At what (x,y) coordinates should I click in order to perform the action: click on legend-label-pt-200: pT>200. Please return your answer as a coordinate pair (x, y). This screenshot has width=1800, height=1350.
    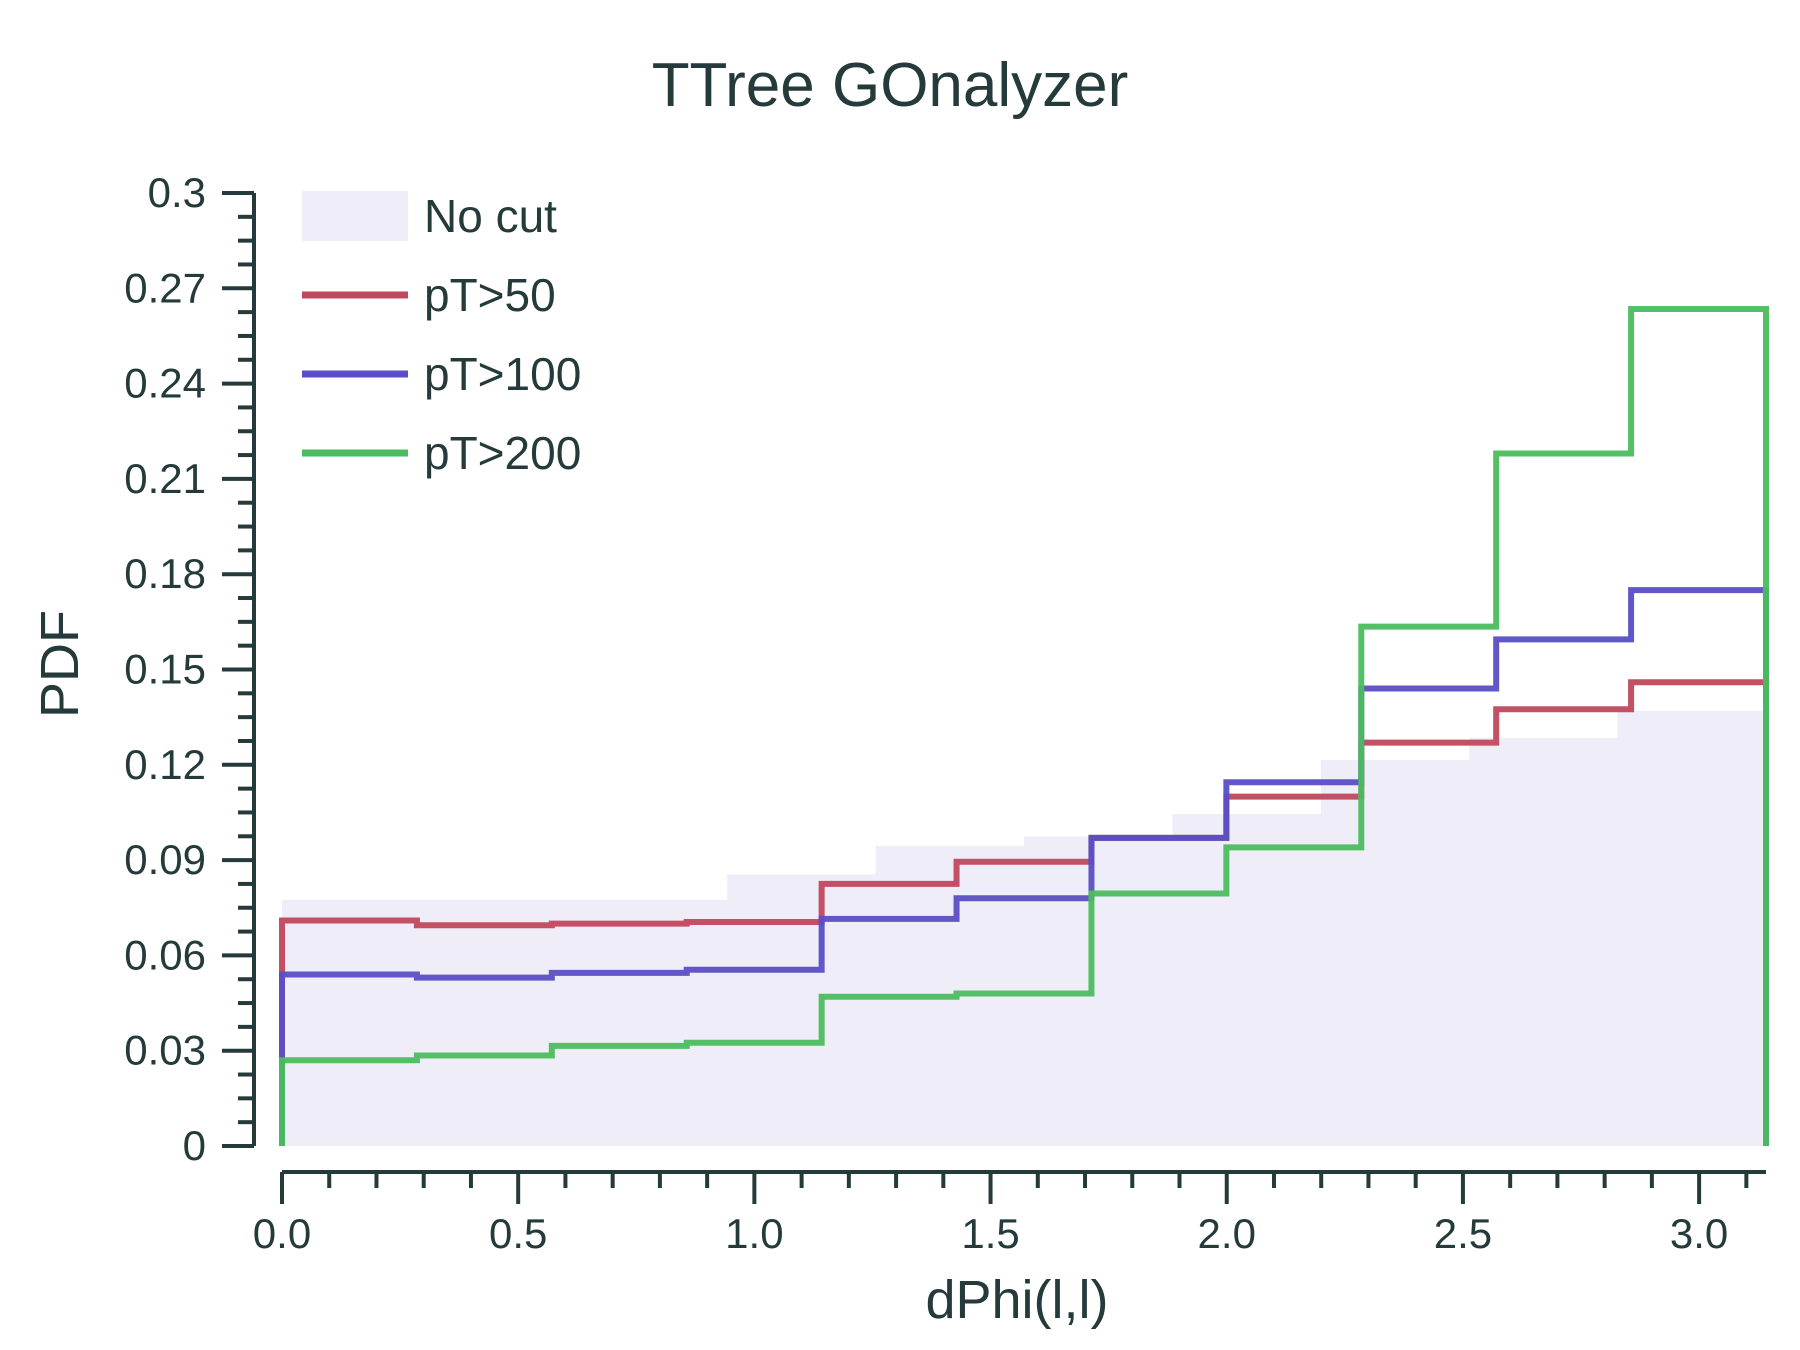
    Looking at the image, I should click on (502, 453).